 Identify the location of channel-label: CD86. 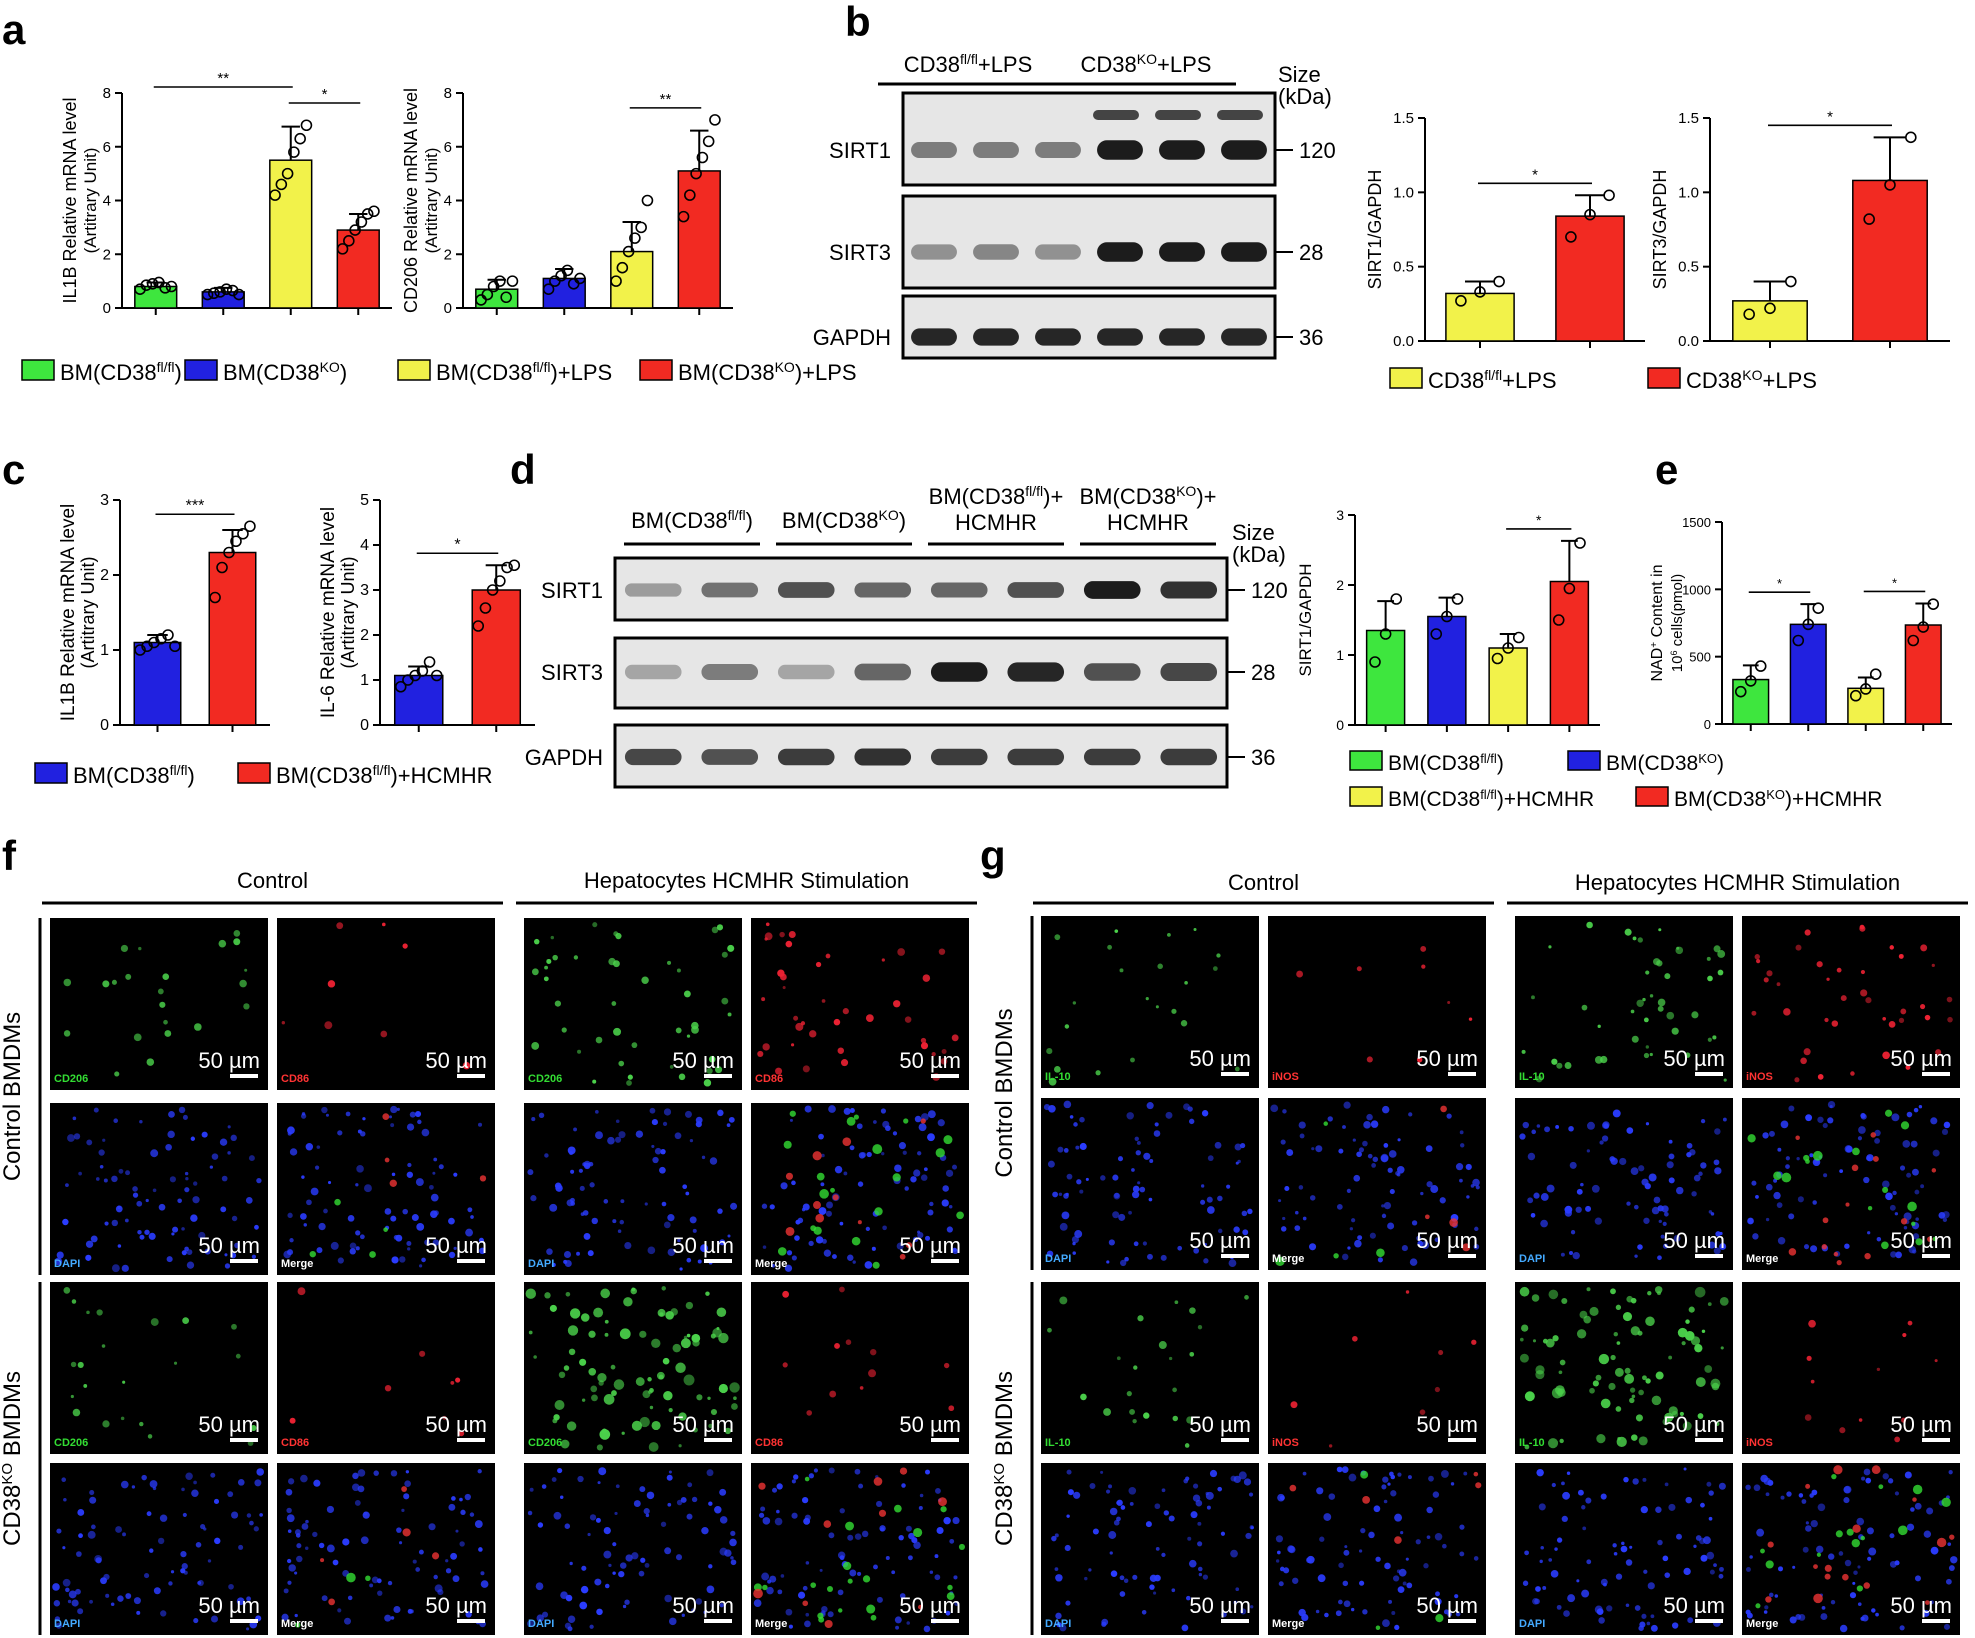
(769, 1443).